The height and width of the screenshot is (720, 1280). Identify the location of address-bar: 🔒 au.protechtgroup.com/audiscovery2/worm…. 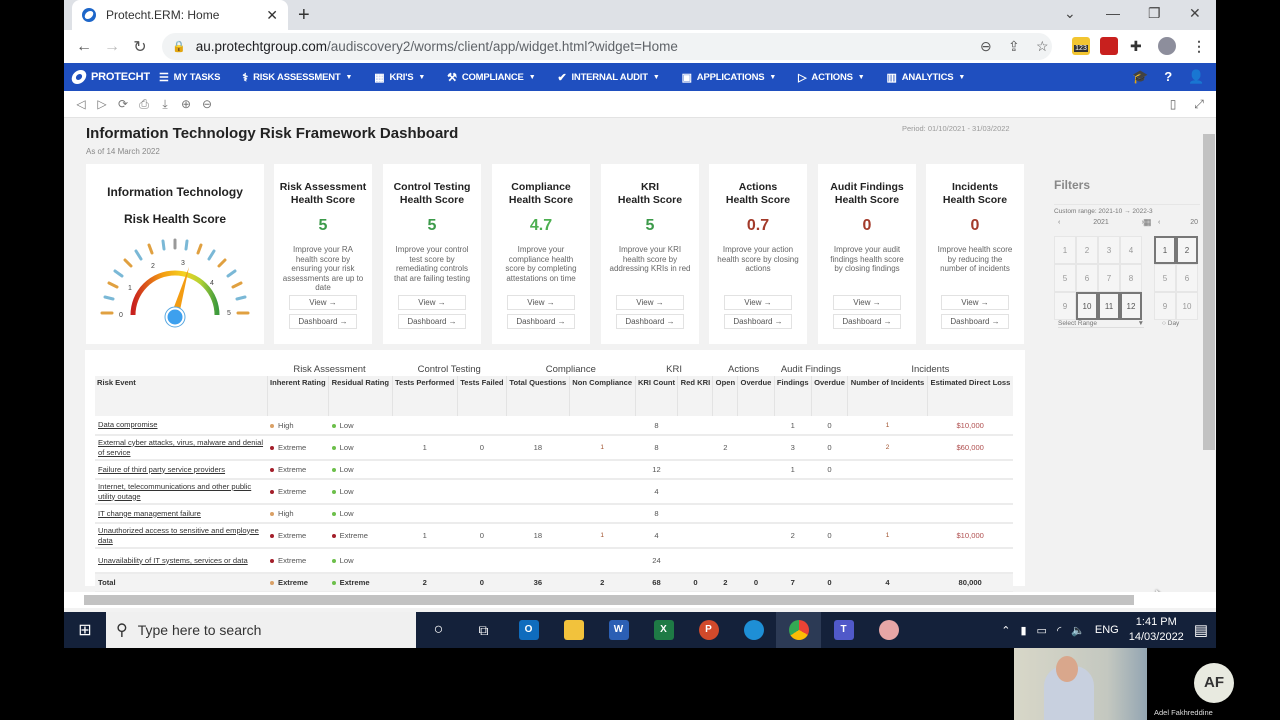
(607, 46).